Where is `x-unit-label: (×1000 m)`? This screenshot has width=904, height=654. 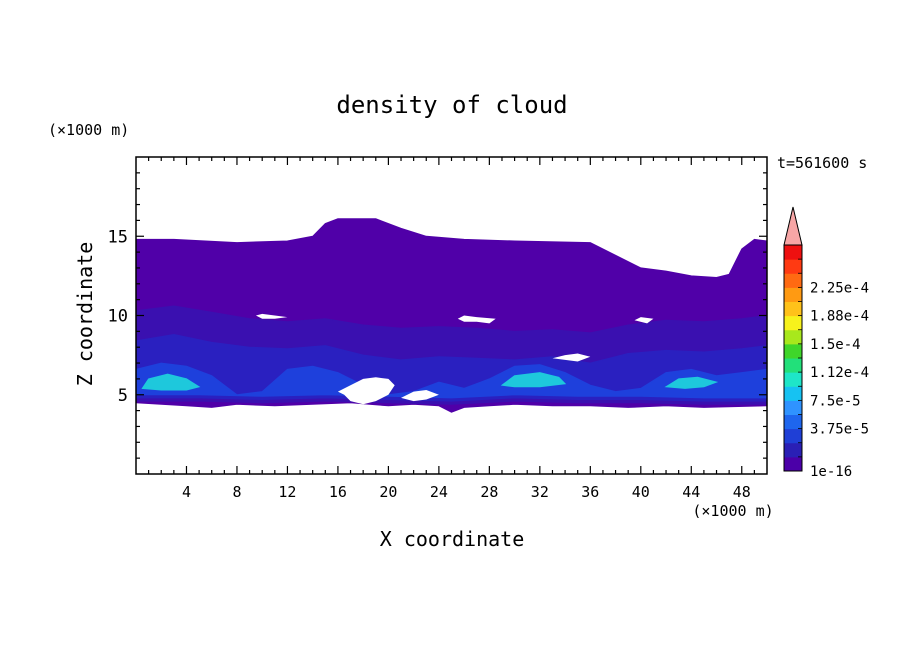
x-unit-label: (×1000 m) is located at coordinates (732, 511).